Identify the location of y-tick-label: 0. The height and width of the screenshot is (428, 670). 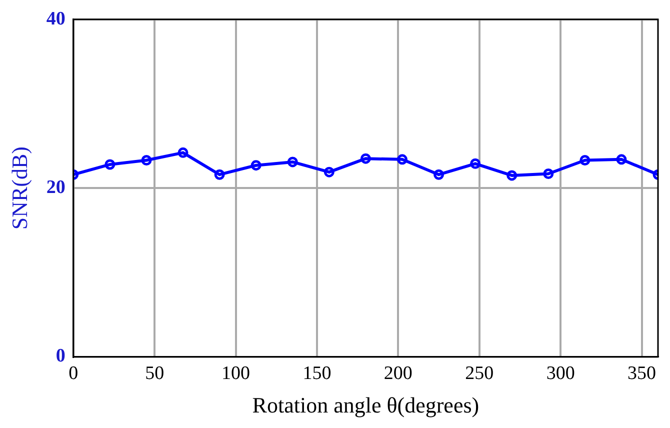
(61, 356).